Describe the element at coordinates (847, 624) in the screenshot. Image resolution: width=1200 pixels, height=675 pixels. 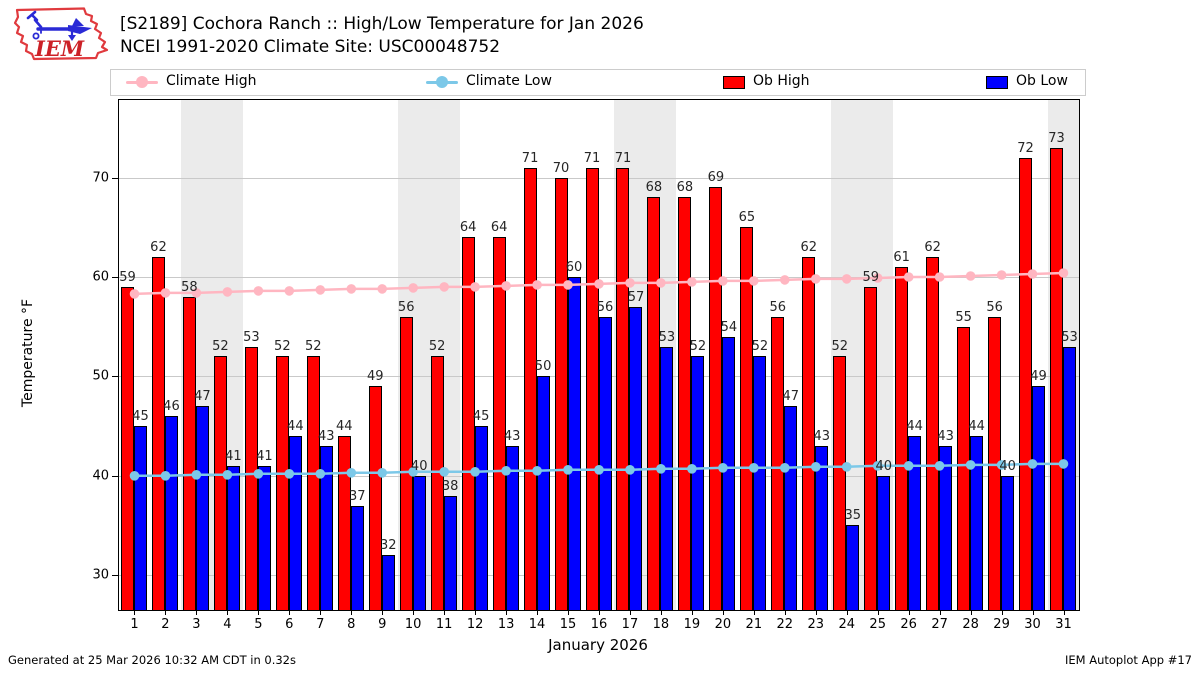
I see `x-tick-label: 24` at that location.